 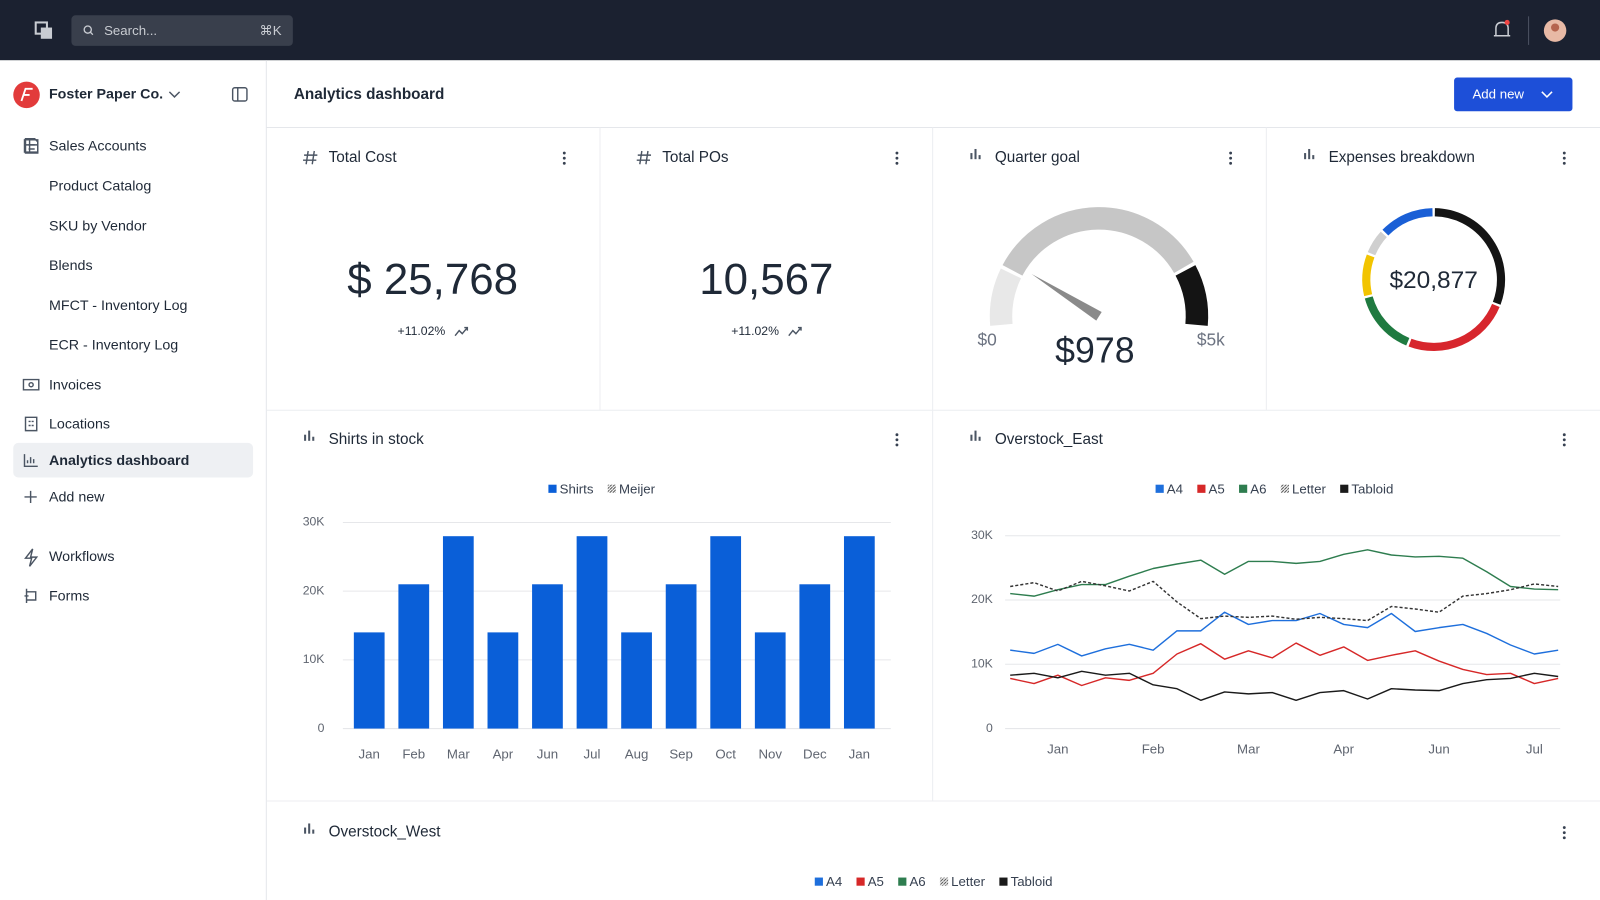 What do you see at coordinates (310, 157) in the screenshot?
I see `hash-lines` at bounding box center [310, 157].